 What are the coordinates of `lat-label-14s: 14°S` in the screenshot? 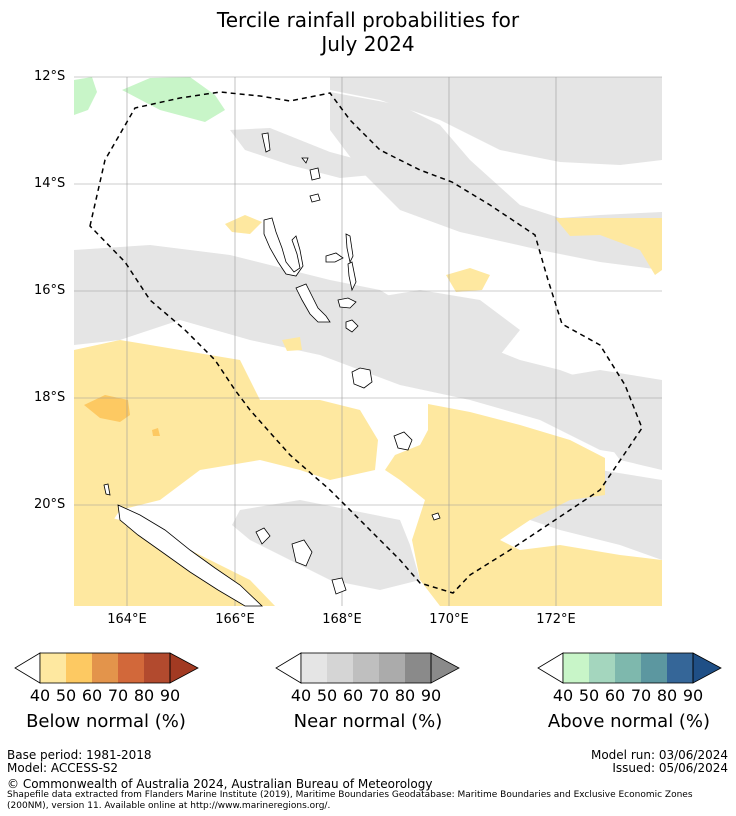 It's located at (50, 183).